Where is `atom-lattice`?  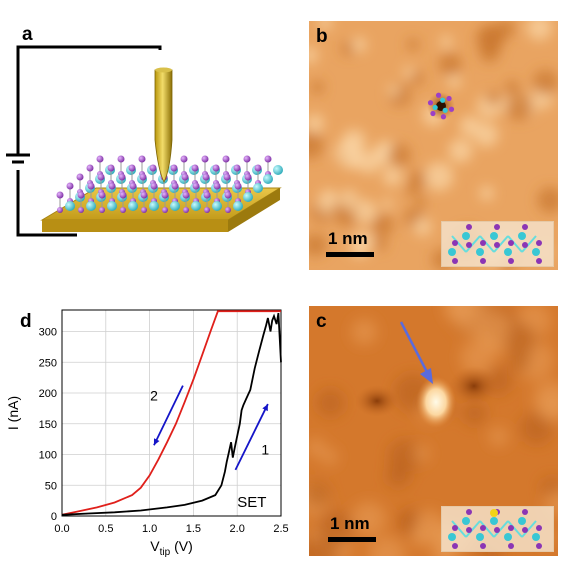
atom-lattice is located at coordinates (169, 184).